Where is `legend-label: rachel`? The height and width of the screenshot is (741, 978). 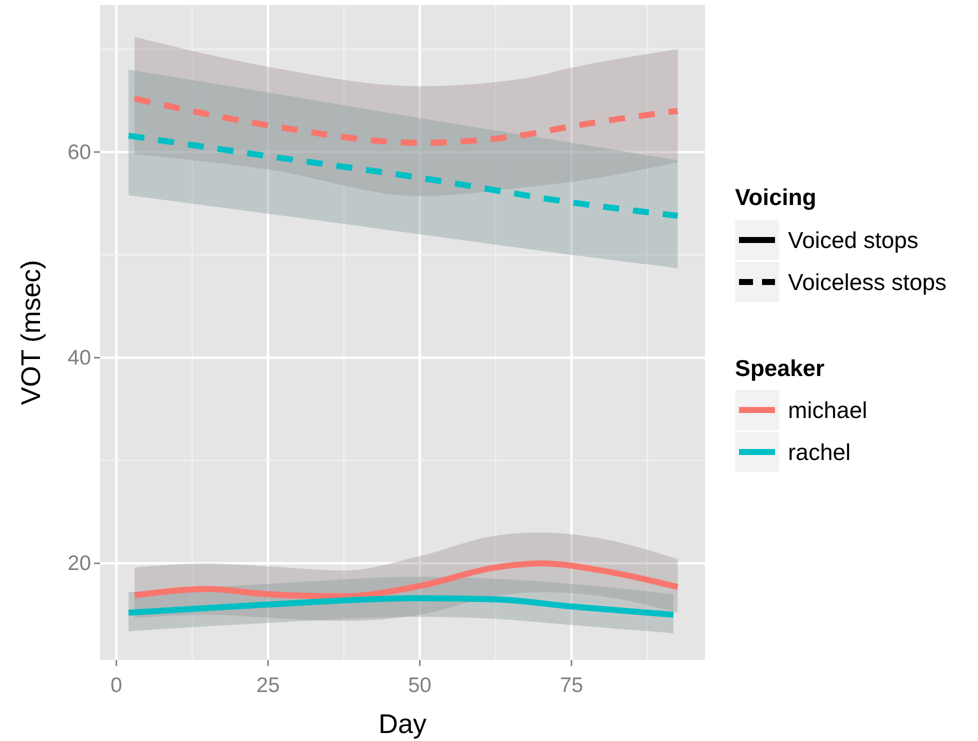
legend-label: rachel is located at coordinates (819, 452).